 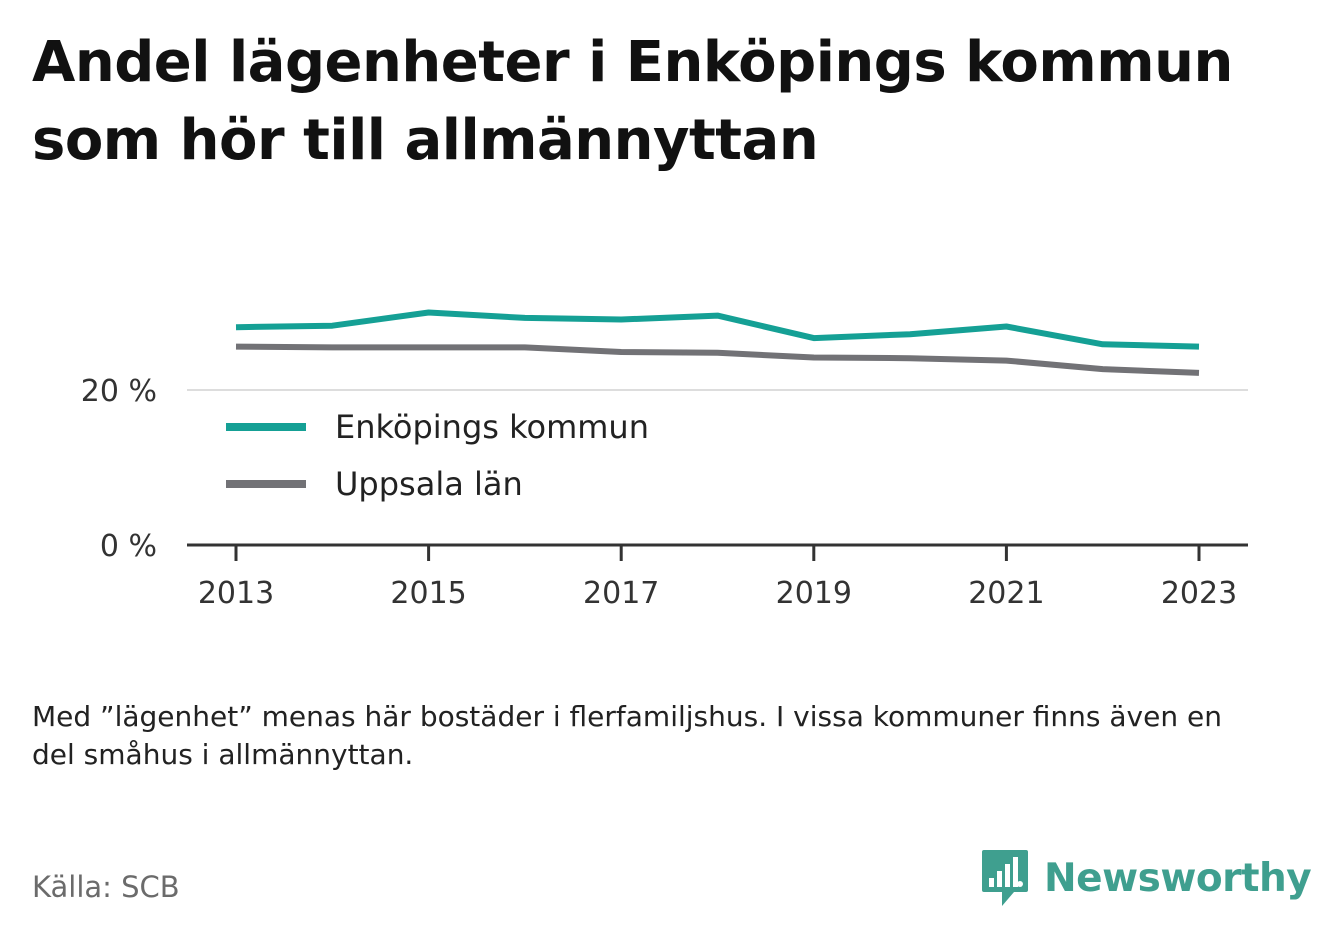 I want to click on x-tick-label: 2015, so click(x=428, y=593).